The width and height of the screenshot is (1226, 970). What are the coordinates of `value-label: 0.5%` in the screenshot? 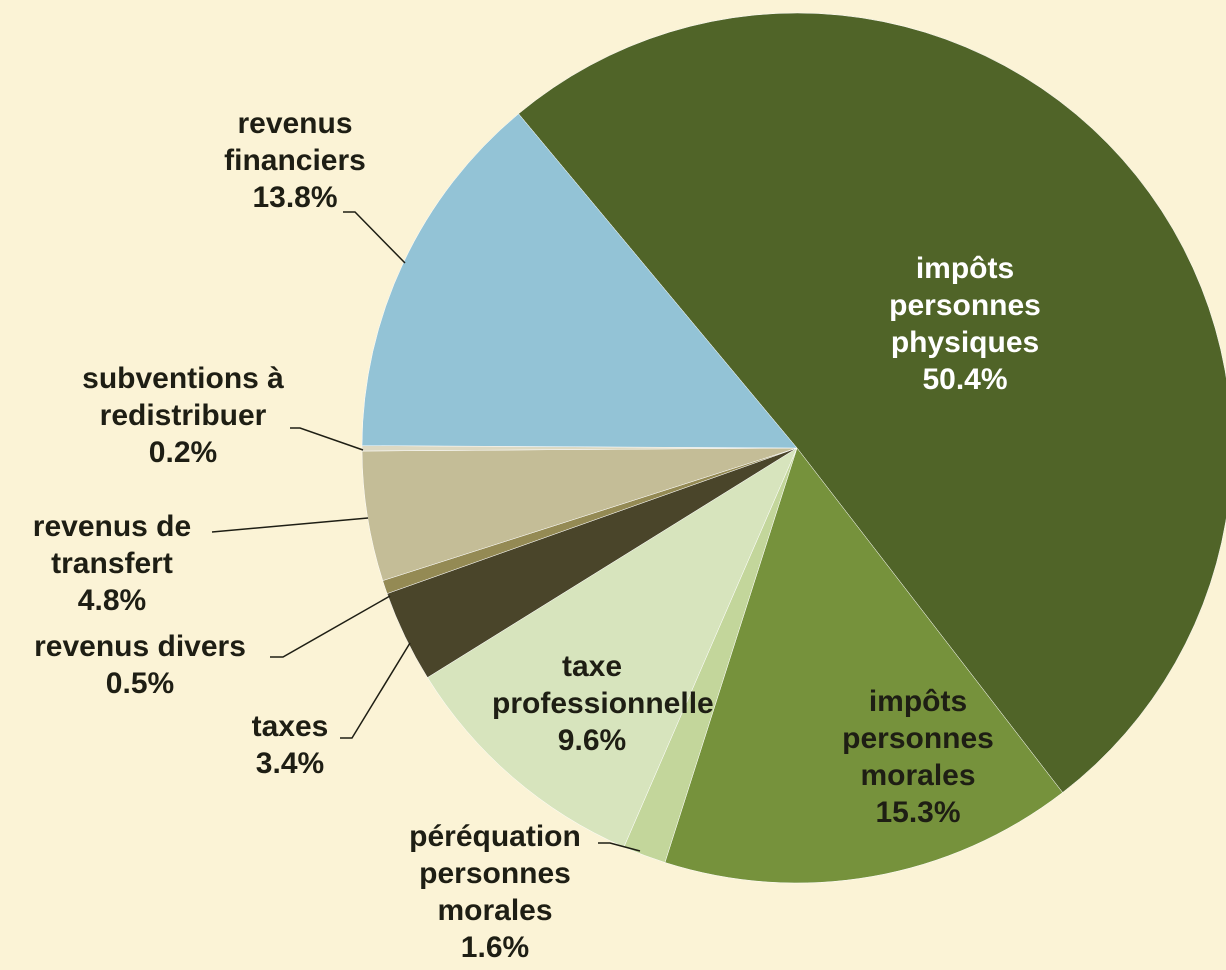 It's located at (140, 683).